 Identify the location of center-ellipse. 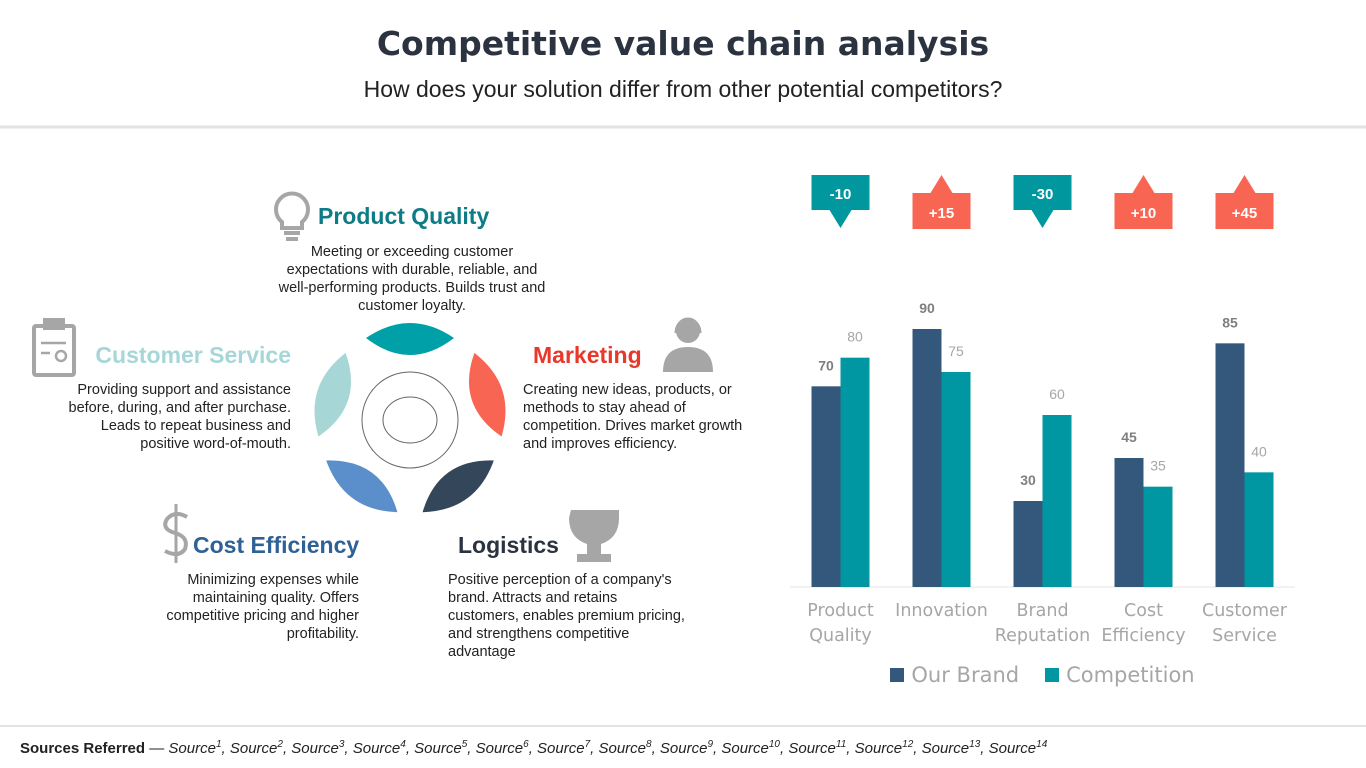
(410, 420).